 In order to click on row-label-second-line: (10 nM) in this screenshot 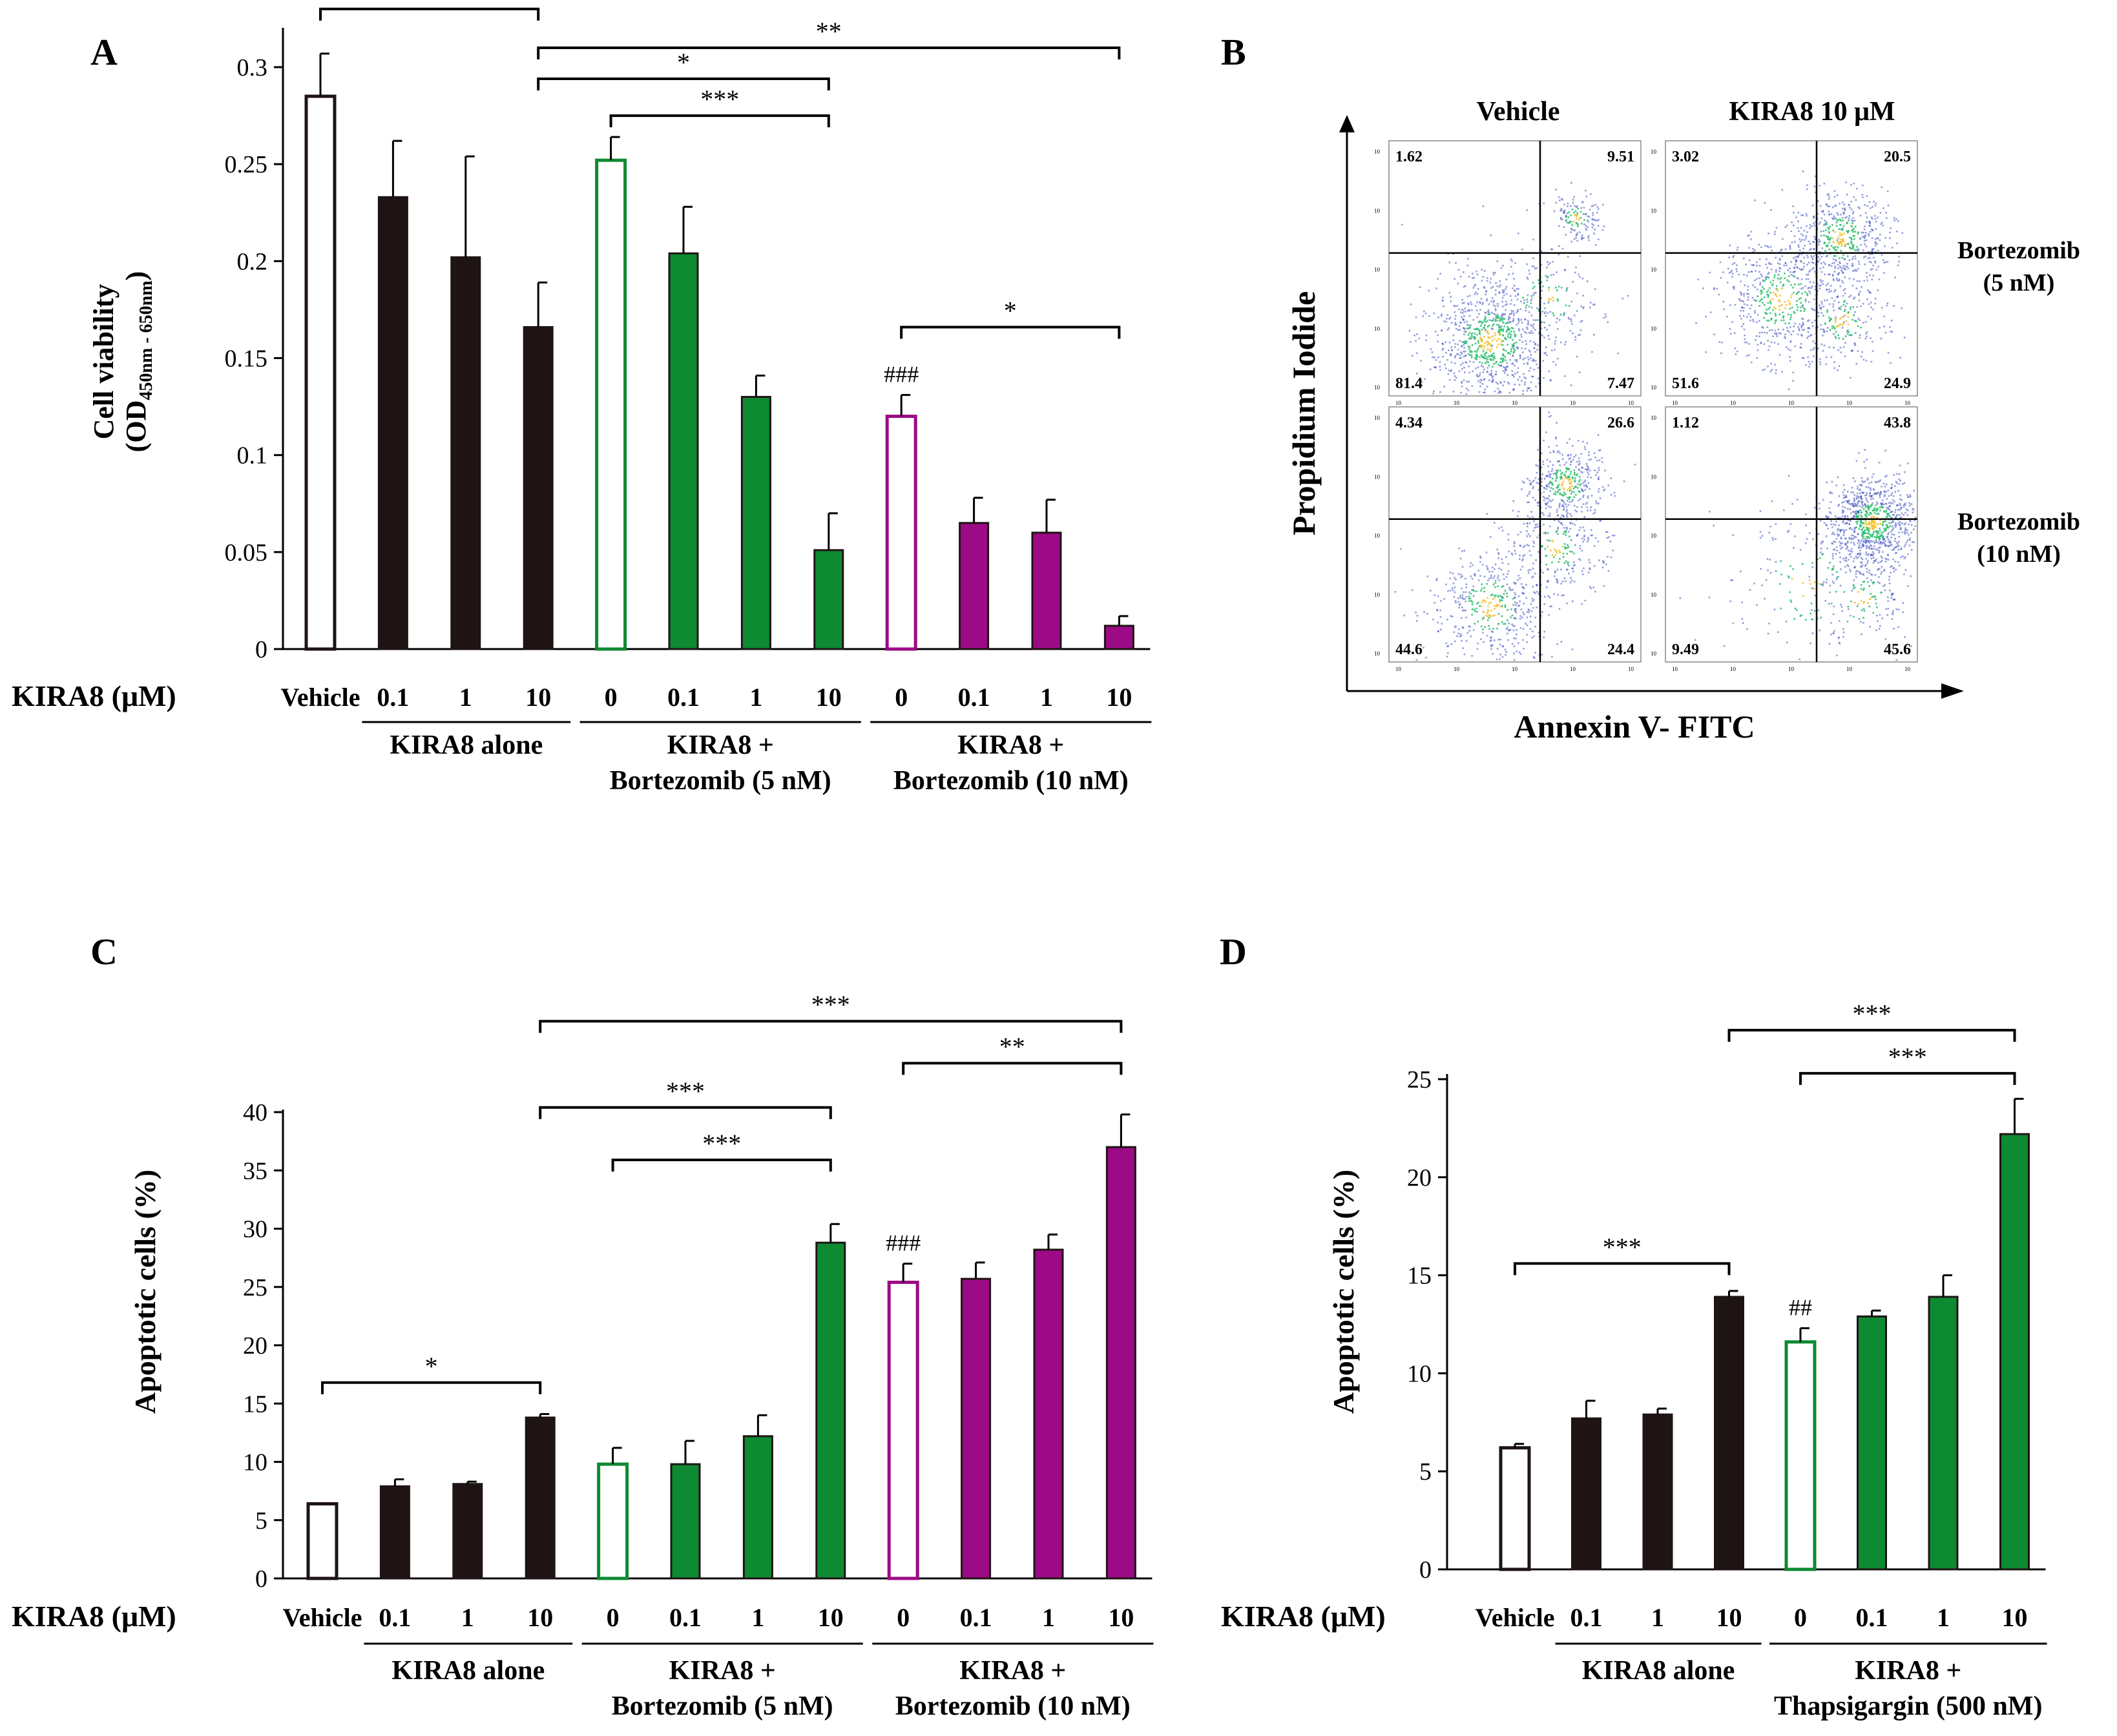, I will do `click(2019, 554)`.